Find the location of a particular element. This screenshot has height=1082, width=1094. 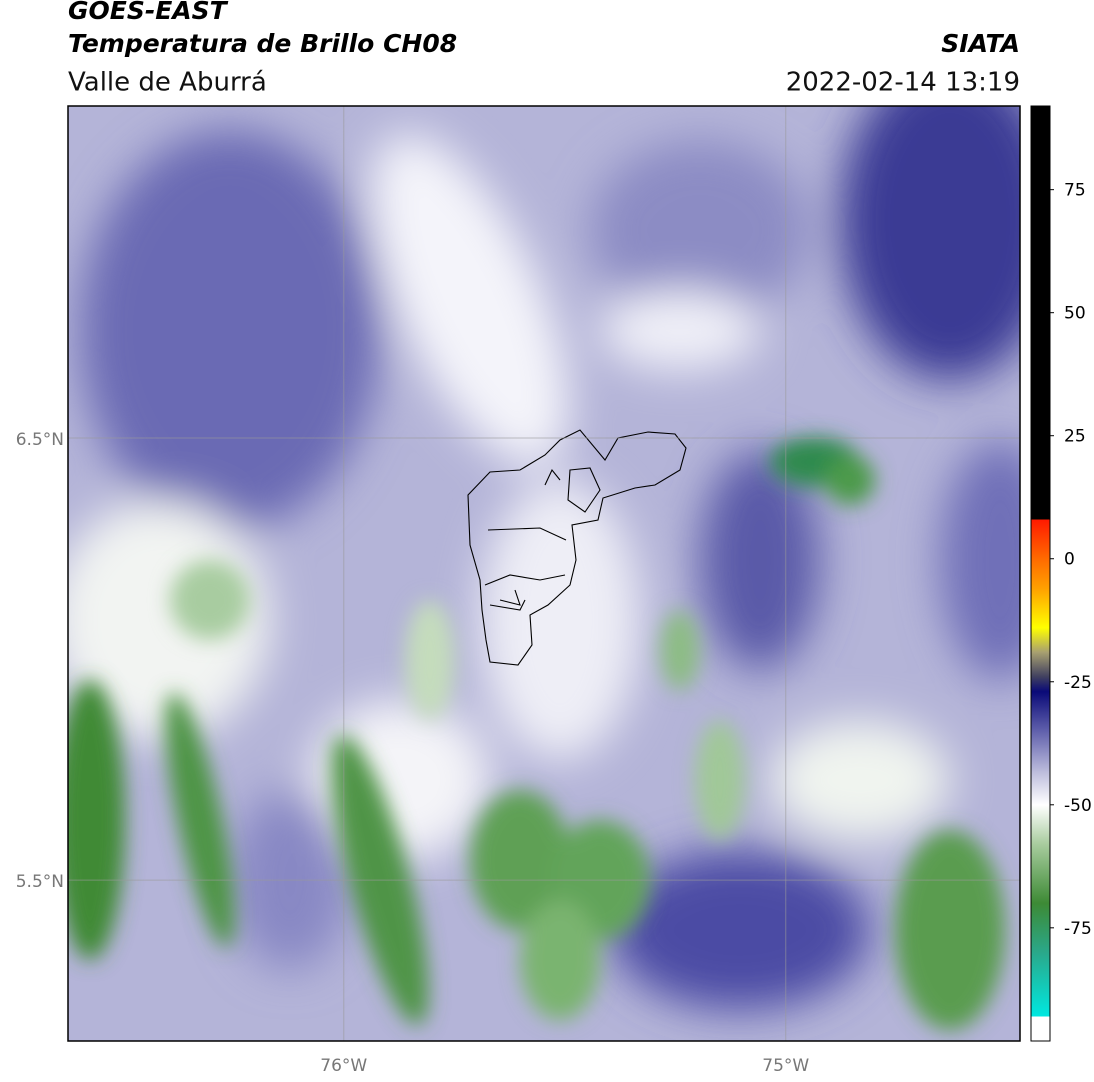

title: GOES-EAST is located at coordinates (148, 12).